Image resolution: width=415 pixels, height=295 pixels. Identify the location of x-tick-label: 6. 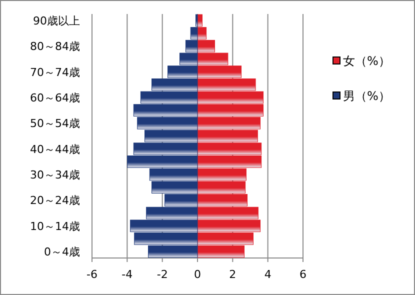
(303, 274).